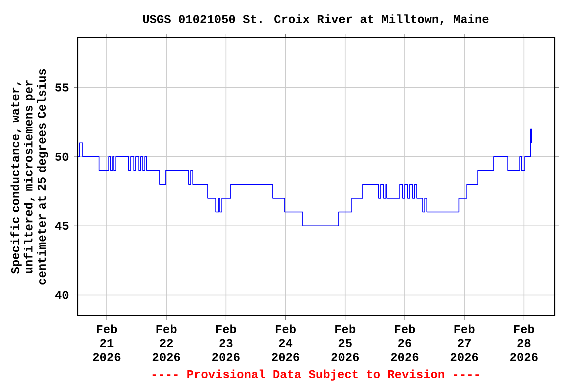 The width and height of the screenshot is (576, 384). I want to click on x-tick-label: Feb 25 2026, so click(346, 343).